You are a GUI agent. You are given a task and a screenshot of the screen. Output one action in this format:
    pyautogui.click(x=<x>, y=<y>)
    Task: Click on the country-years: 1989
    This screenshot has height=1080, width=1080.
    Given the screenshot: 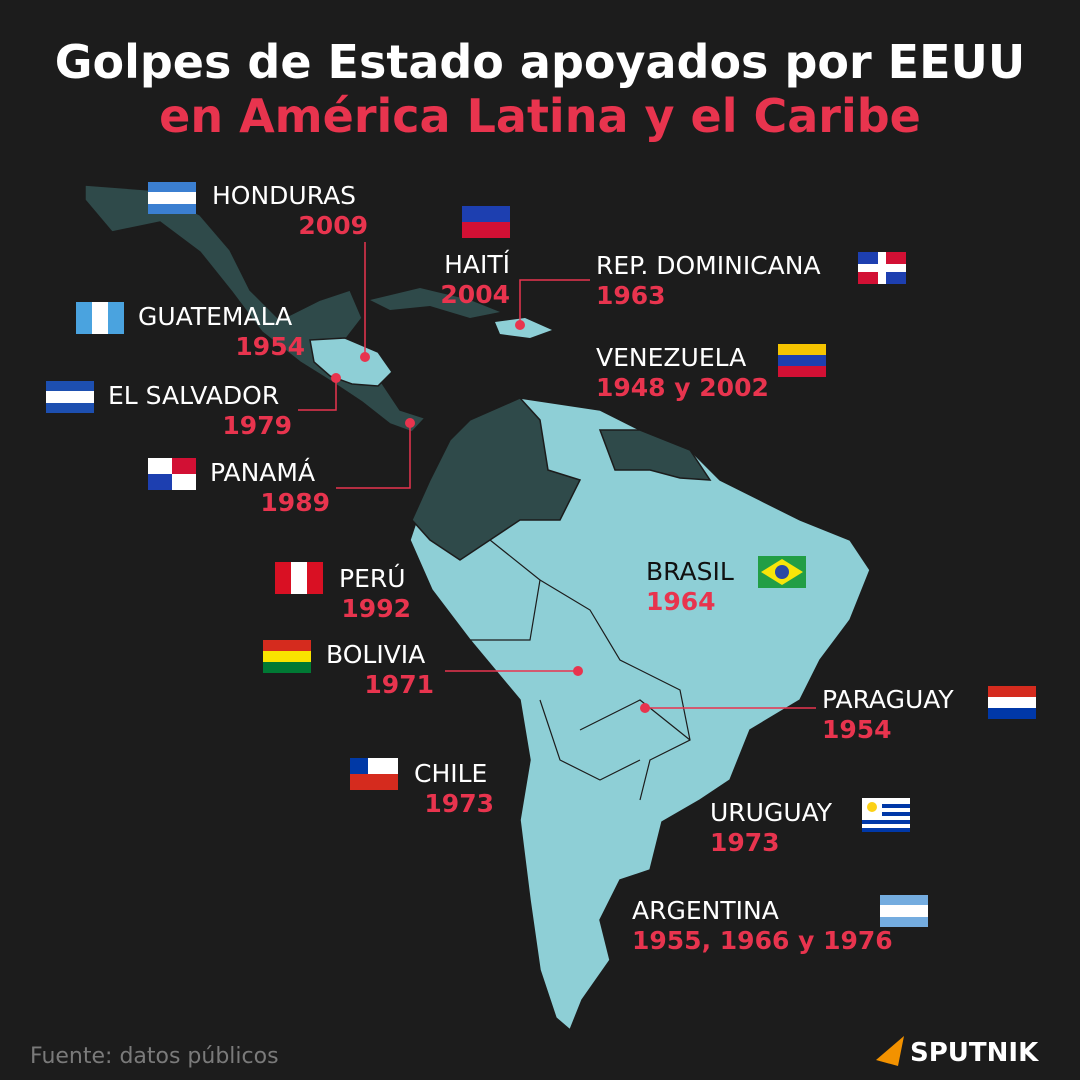 What is the action you would take?
    pyautogui.click(x=295, y=502)
    